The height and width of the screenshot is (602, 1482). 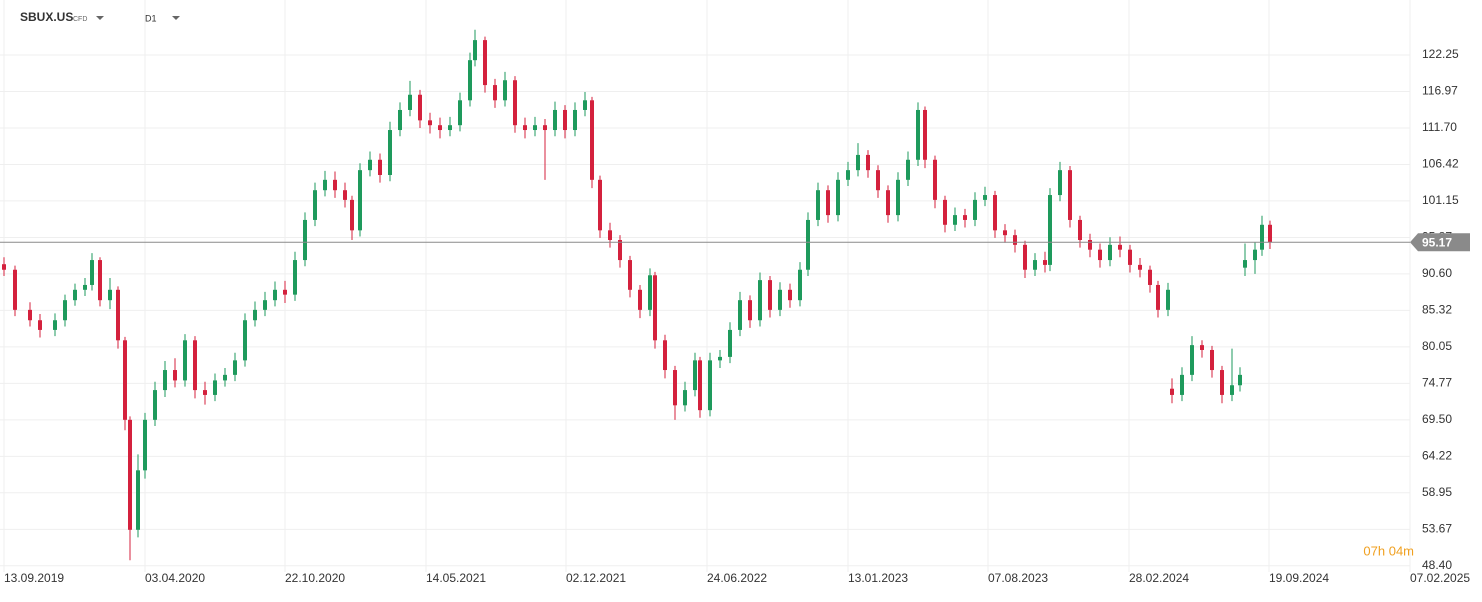 I want to click on y-tick-label: 85.32, so click(x=1437, y=310).